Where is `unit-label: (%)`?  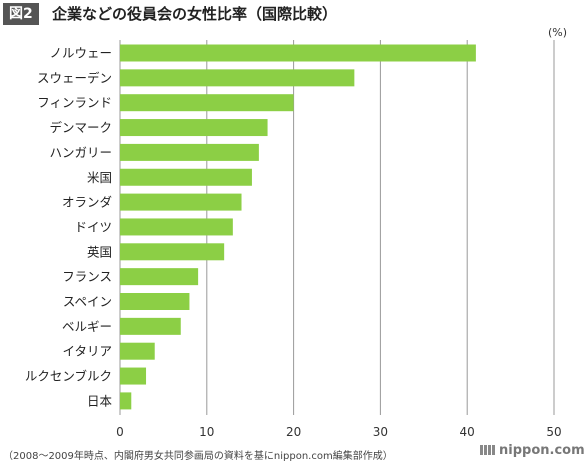 unit-label: (%) is located at coordinates (558, 32).